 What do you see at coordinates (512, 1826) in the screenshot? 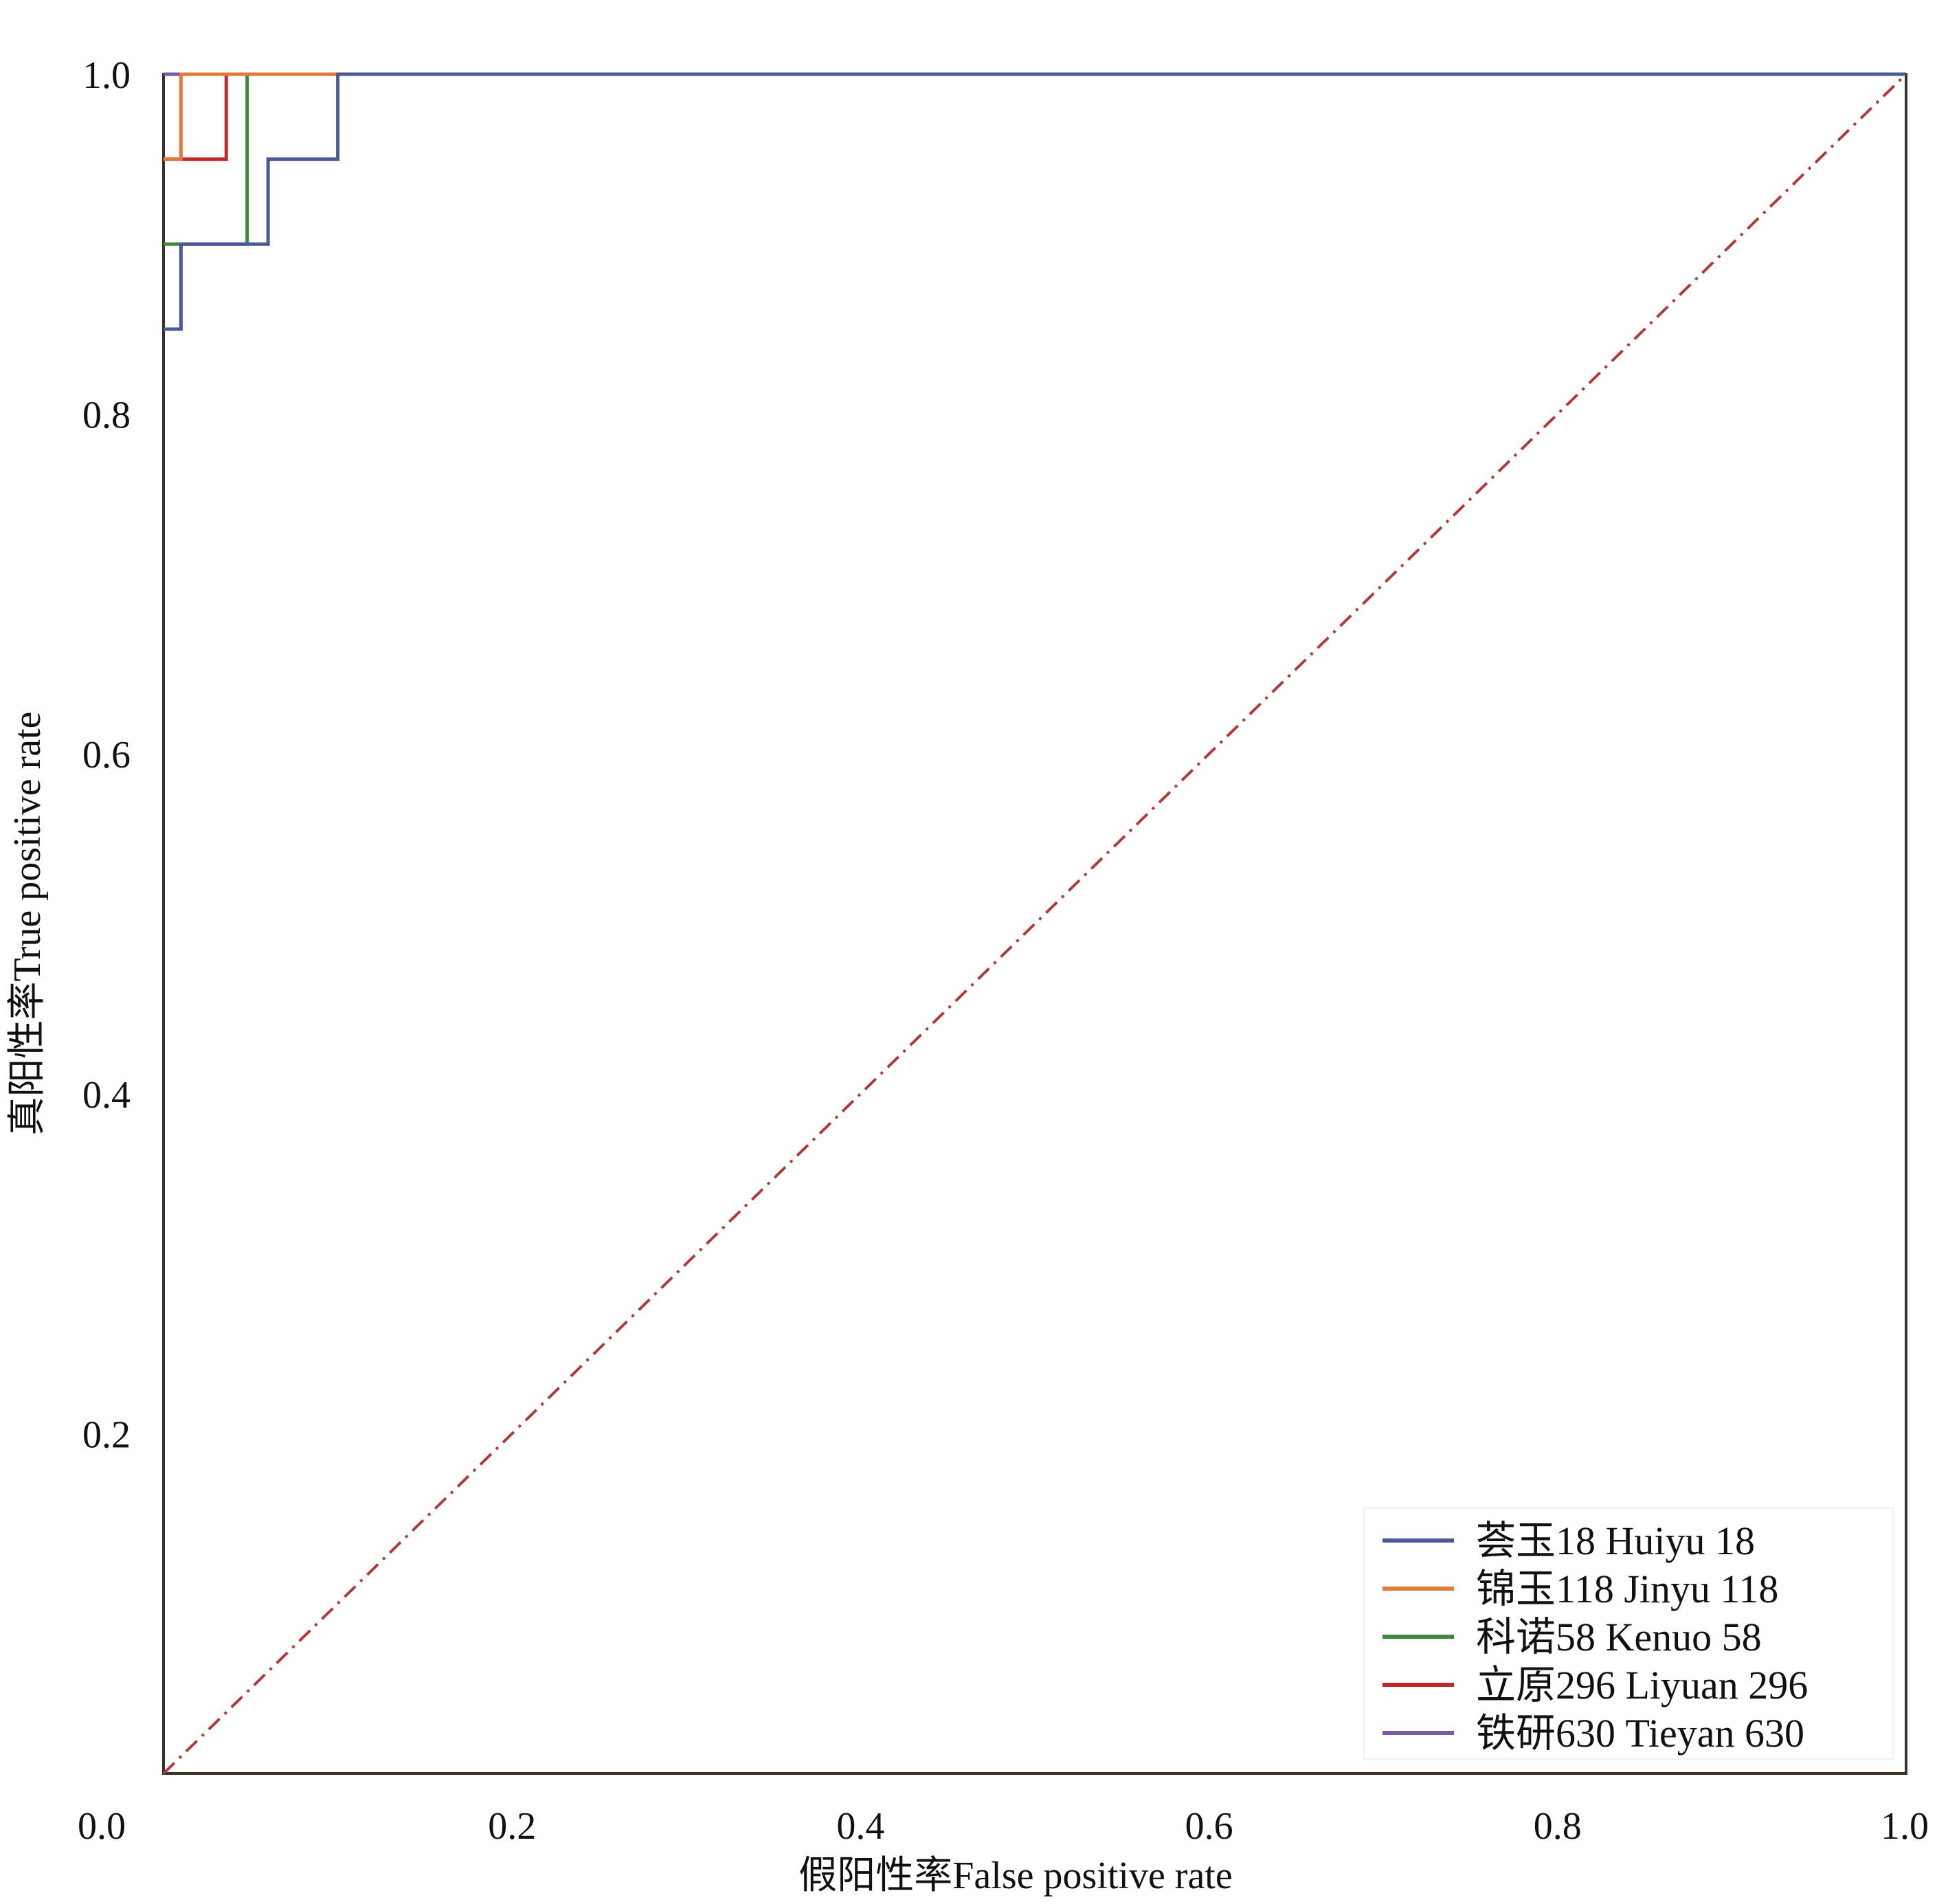
I see `x-tick-label: 0.2` at bounding box center [512, 1826].